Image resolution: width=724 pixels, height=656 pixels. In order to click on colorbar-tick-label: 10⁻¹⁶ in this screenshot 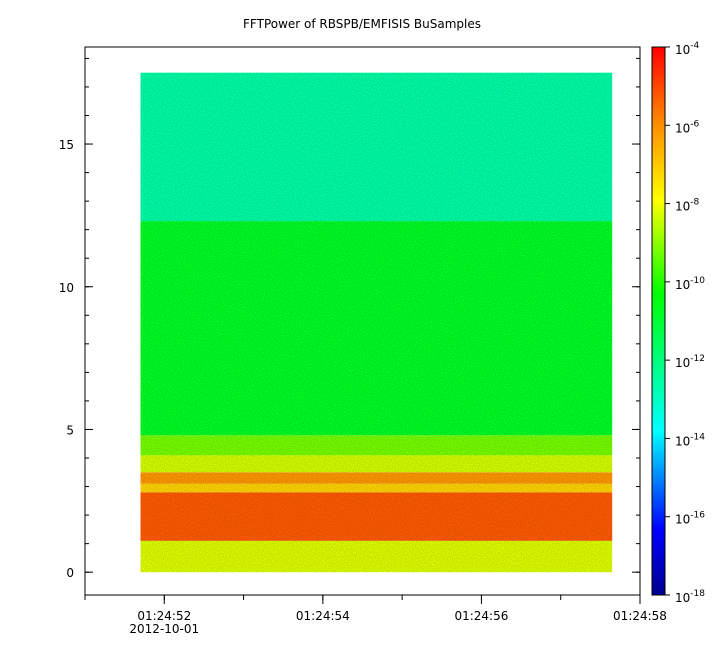, I will do `click(690, 519)`.